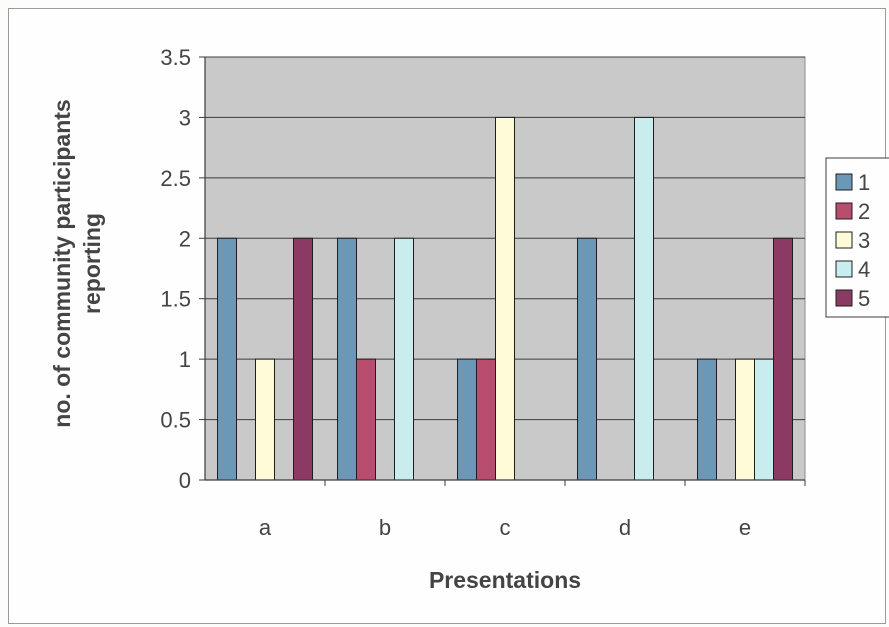  What do you see at coordinates (745, 527) in the screenshot?
I see `x-tick-label: e` at bounding box center [745, 527].